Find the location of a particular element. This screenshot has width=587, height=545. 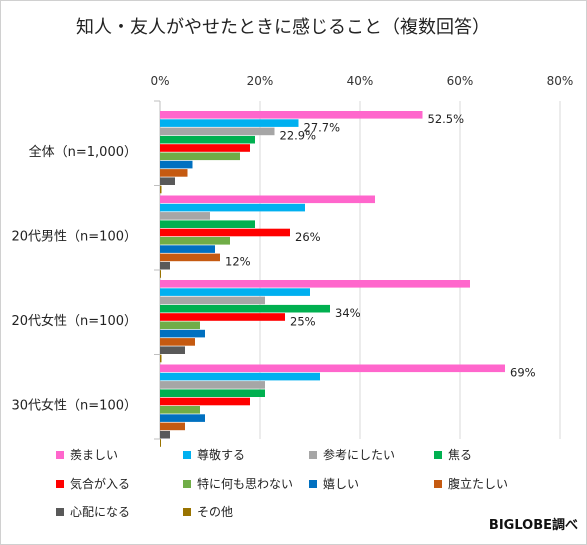

legend-label: 腹立たしい is located at coordinates (478, 483).